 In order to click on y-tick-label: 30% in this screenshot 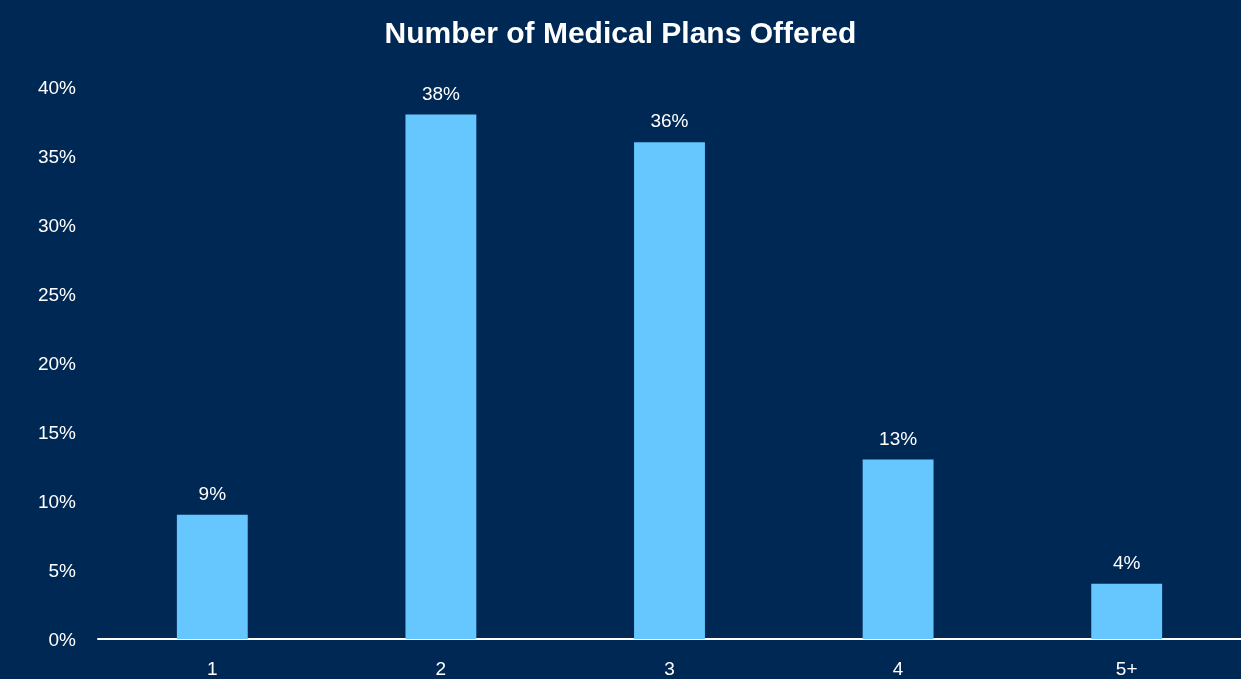, I will do `click(57, 225)`.